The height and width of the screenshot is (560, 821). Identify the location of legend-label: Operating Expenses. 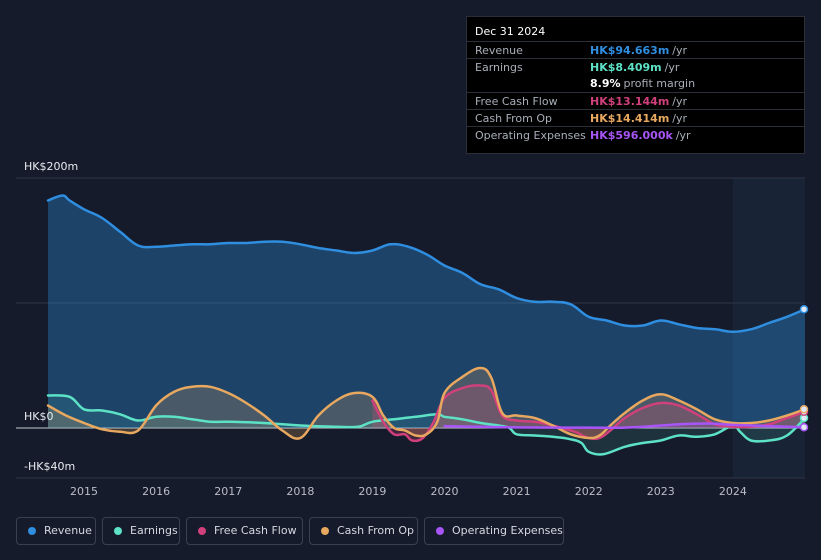
(507, 530).